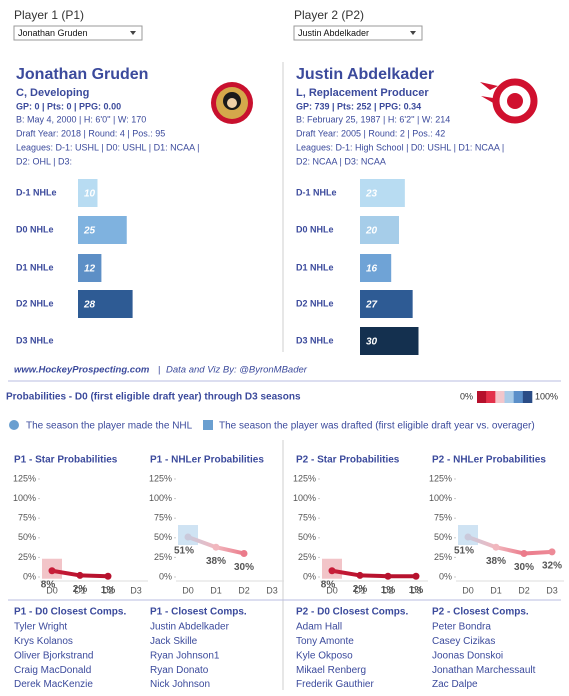  Describe the element at coordinates (524, 567) in the screenshot. I see `value-label: 30%` at that location.